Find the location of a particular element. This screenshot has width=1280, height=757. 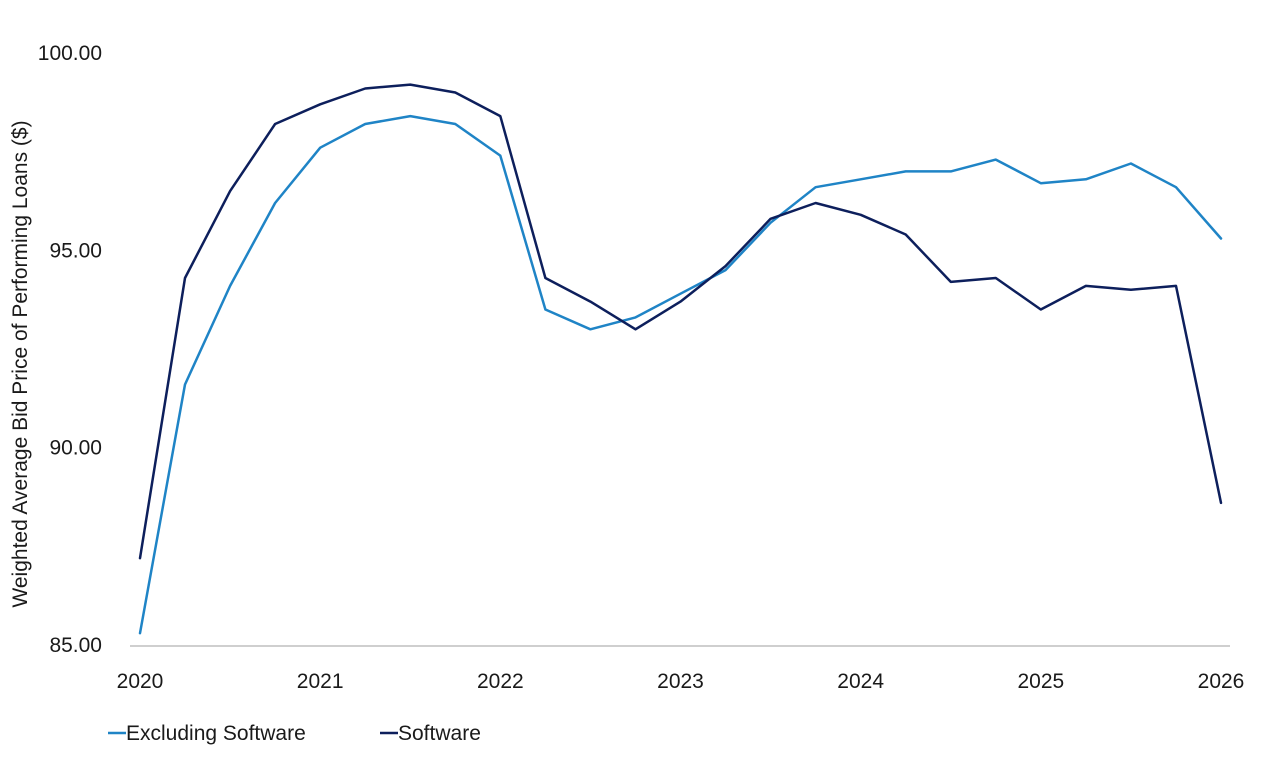

y-tick-label: 100.00 is located at coordinates (70, 53).